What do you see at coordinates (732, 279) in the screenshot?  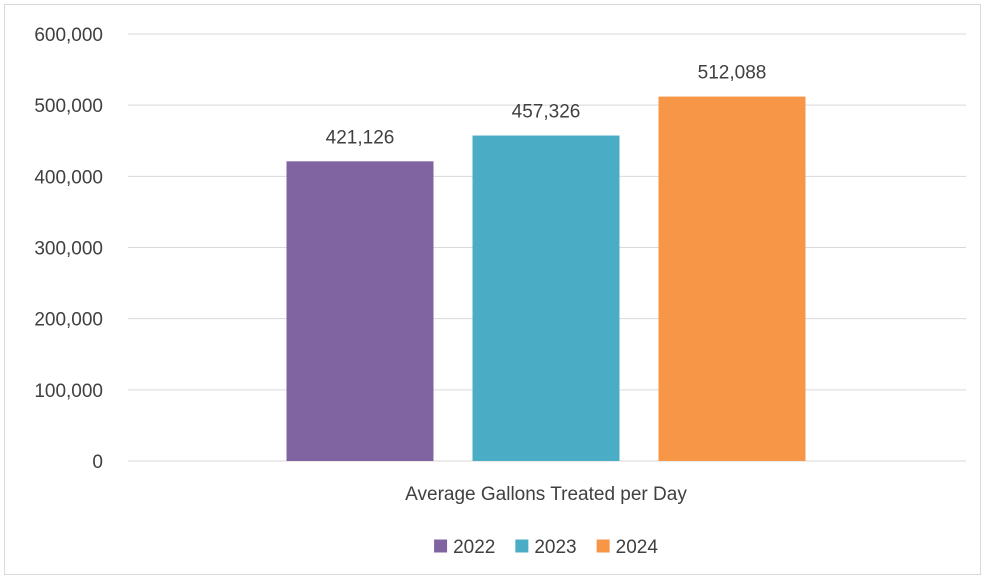 I see `bar-2024` at bounding box center [732, 279].